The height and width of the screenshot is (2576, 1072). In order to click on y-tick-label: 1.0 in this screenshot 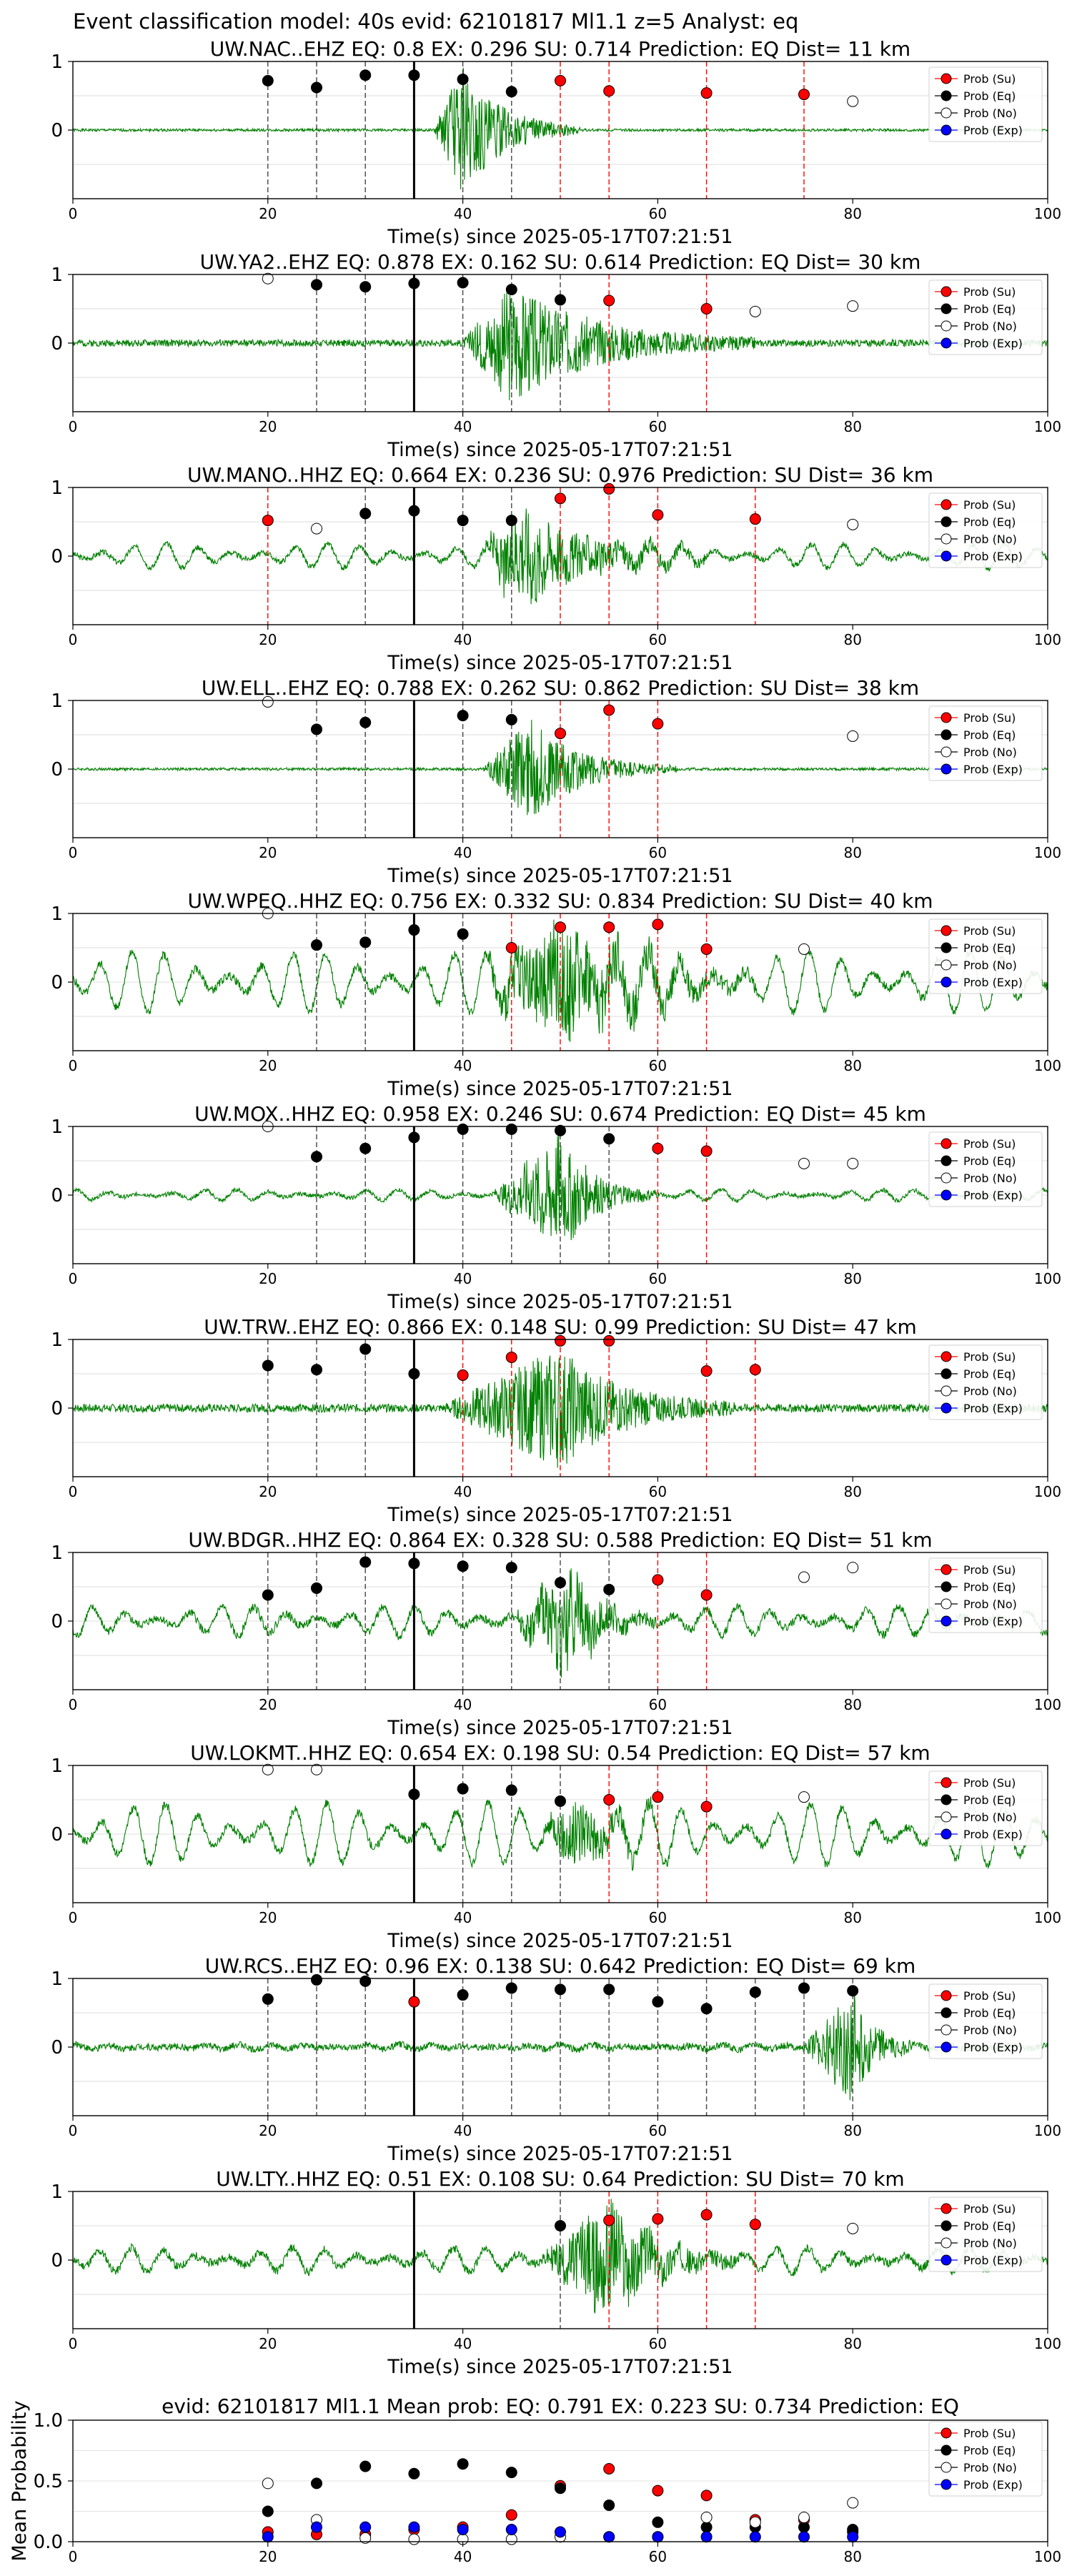, I will do `click(48, 2421)`.